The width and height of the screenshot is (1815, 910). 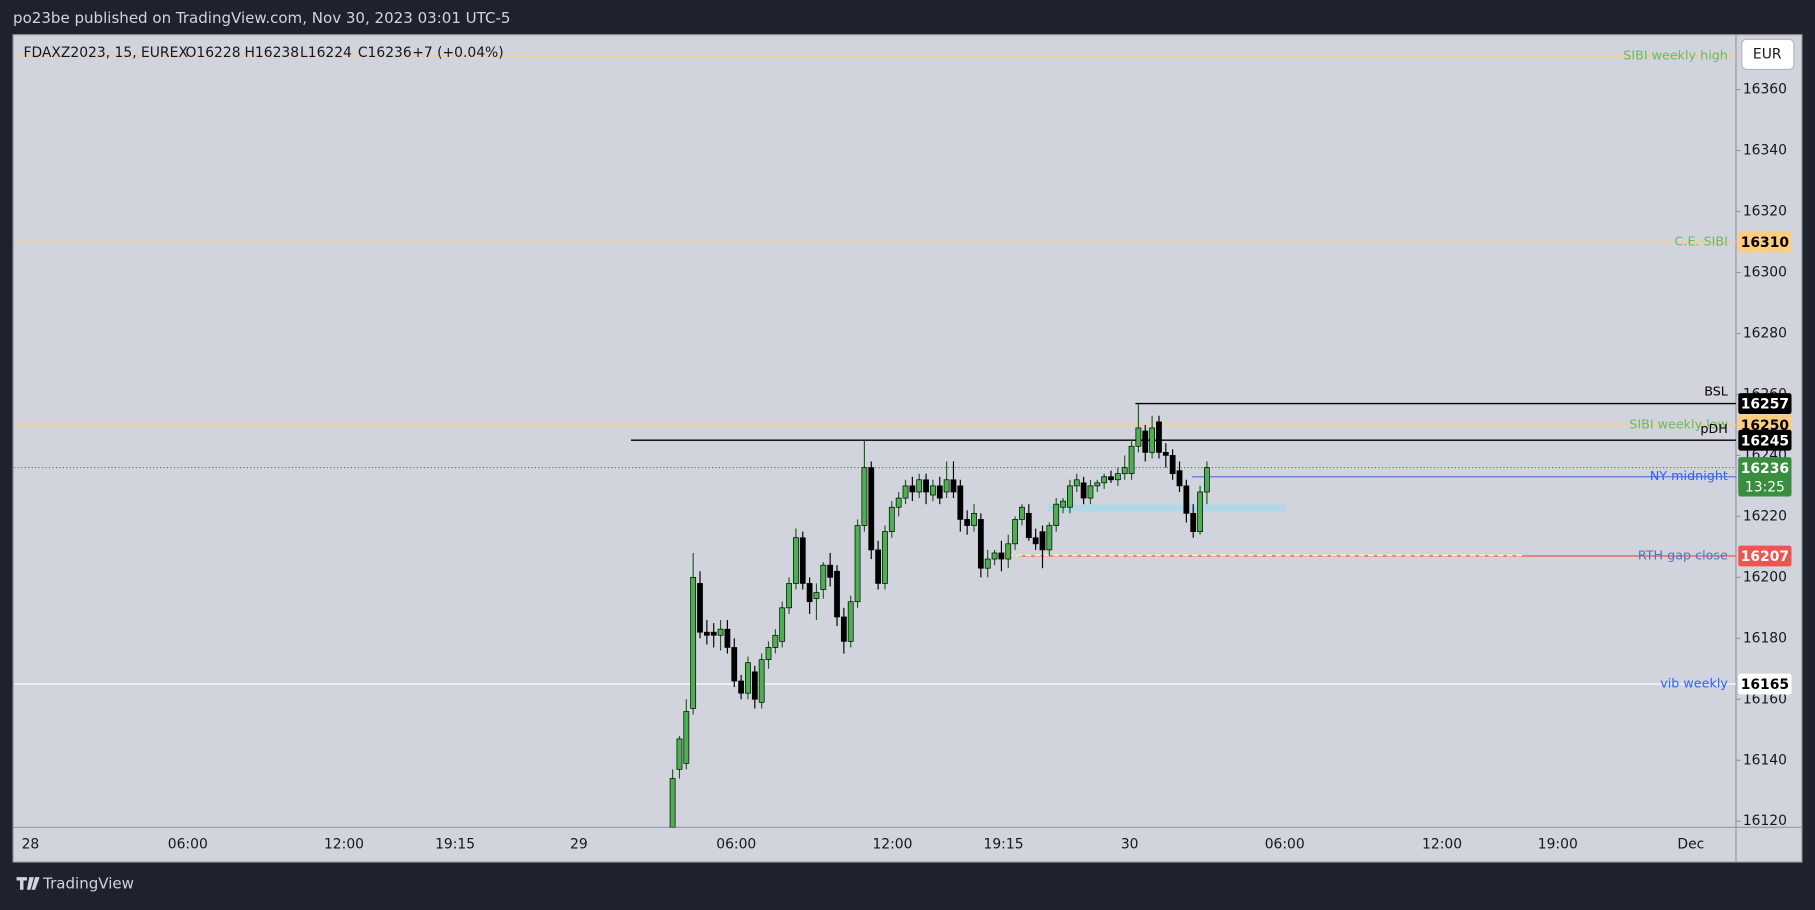 What do you see at coordinates (1765, 333) in the screenshot?
I see `y-tick-label: 16280` at bounding box center [1765, 333].